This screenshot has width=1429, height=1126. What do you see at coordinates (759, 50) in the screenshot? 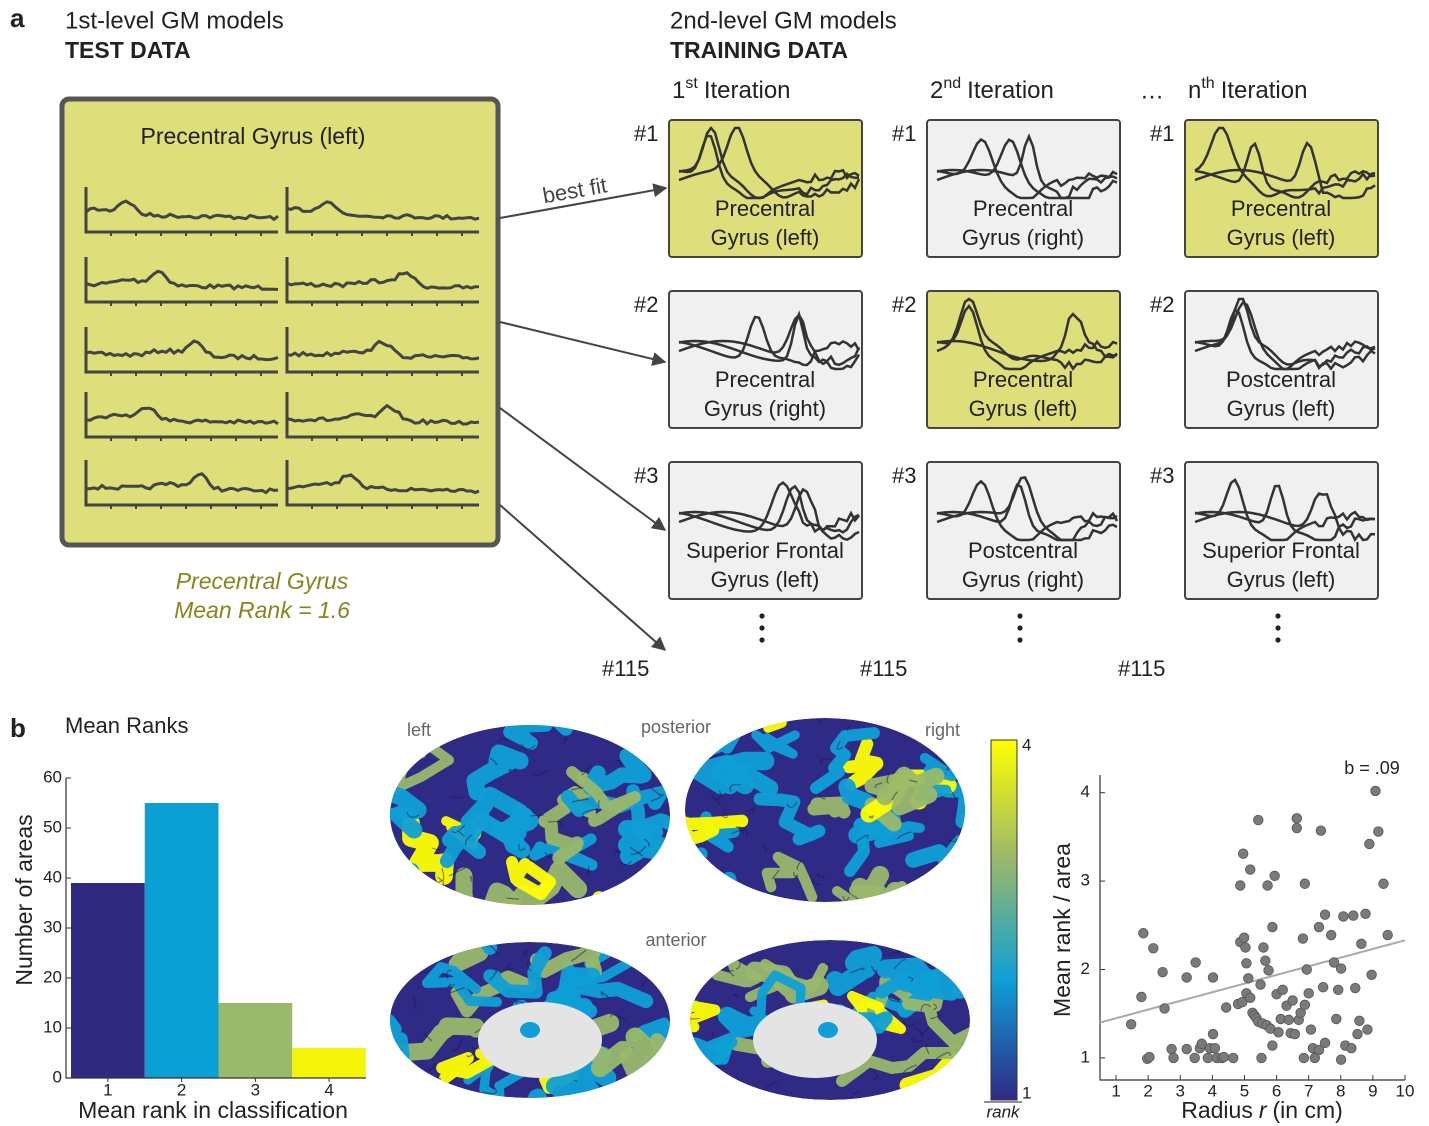
I see `training-subheading: TRAINING DATA` at bounding box center [759, 50].